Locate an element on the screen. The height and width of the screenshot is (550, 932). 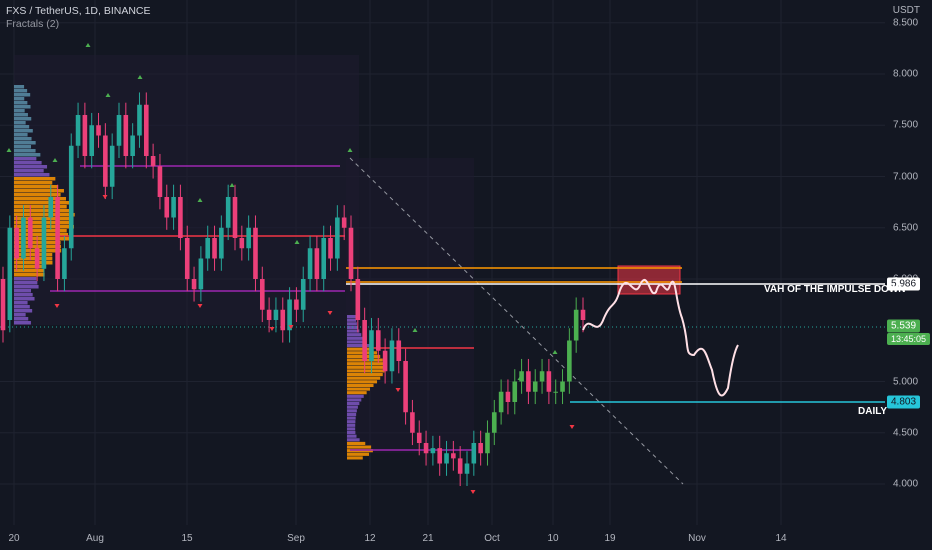
y-tick-label: 5.000 is located at coordinates (906, 381).